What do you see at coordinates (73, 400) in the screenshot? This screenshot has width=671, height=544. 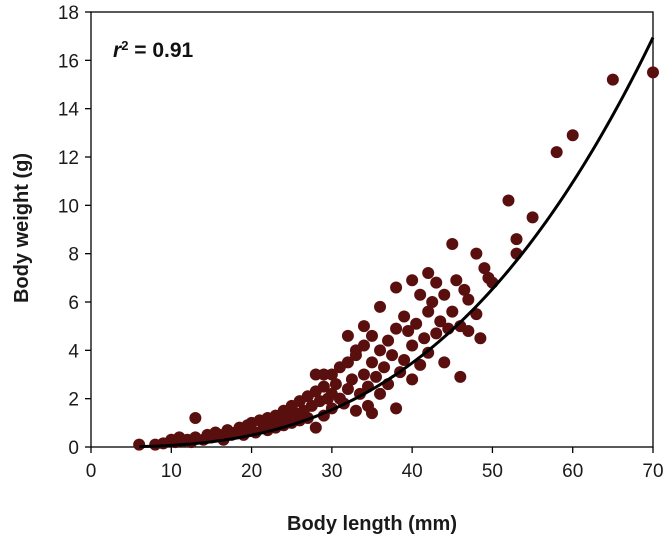 I see `y-tick-label: 2` at bounding box center [73, 400].